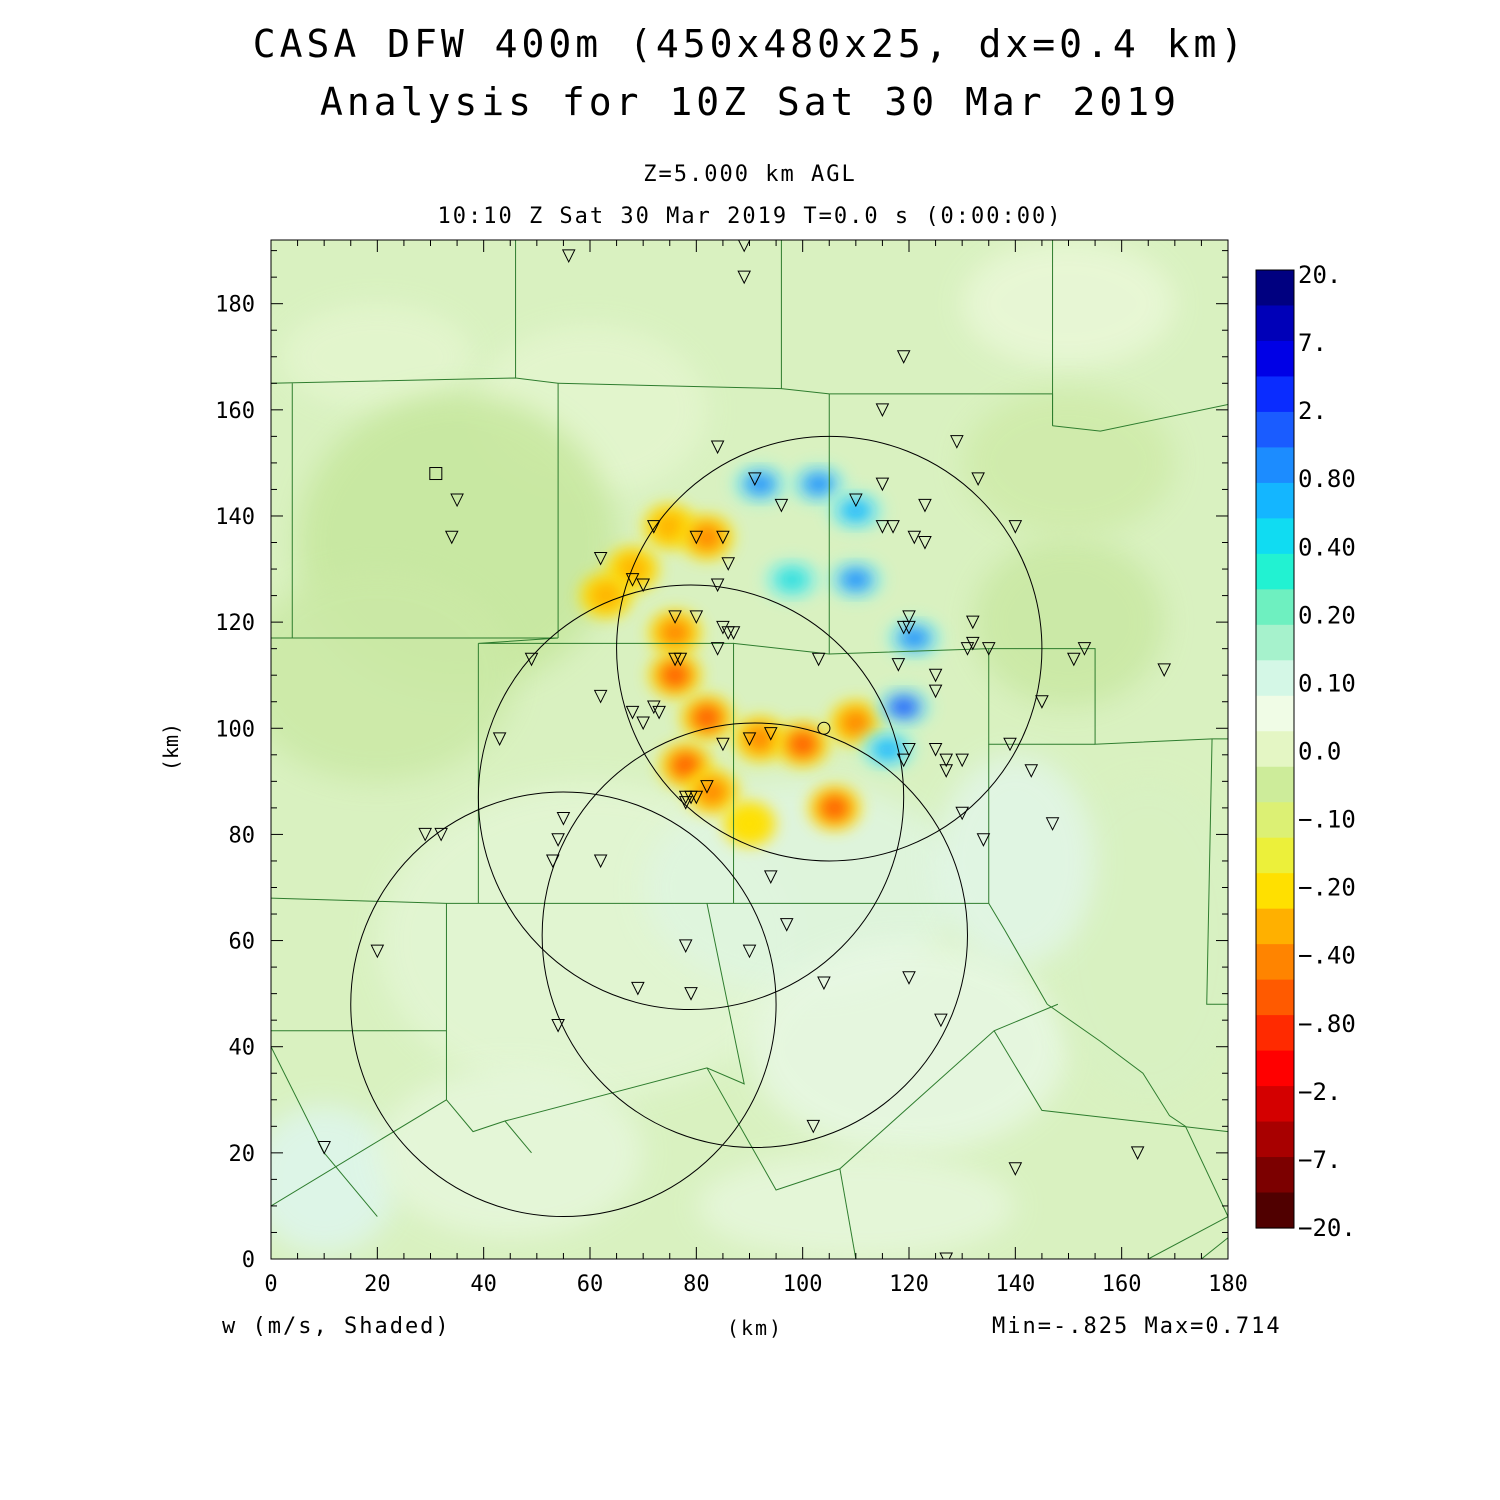 The height and width of the screenshot is (1500, 1500). What do you see at coordinates (270, 1284) in the screenshot?
I see `x-tick-label: 0` at bounding box center [270, 1284].